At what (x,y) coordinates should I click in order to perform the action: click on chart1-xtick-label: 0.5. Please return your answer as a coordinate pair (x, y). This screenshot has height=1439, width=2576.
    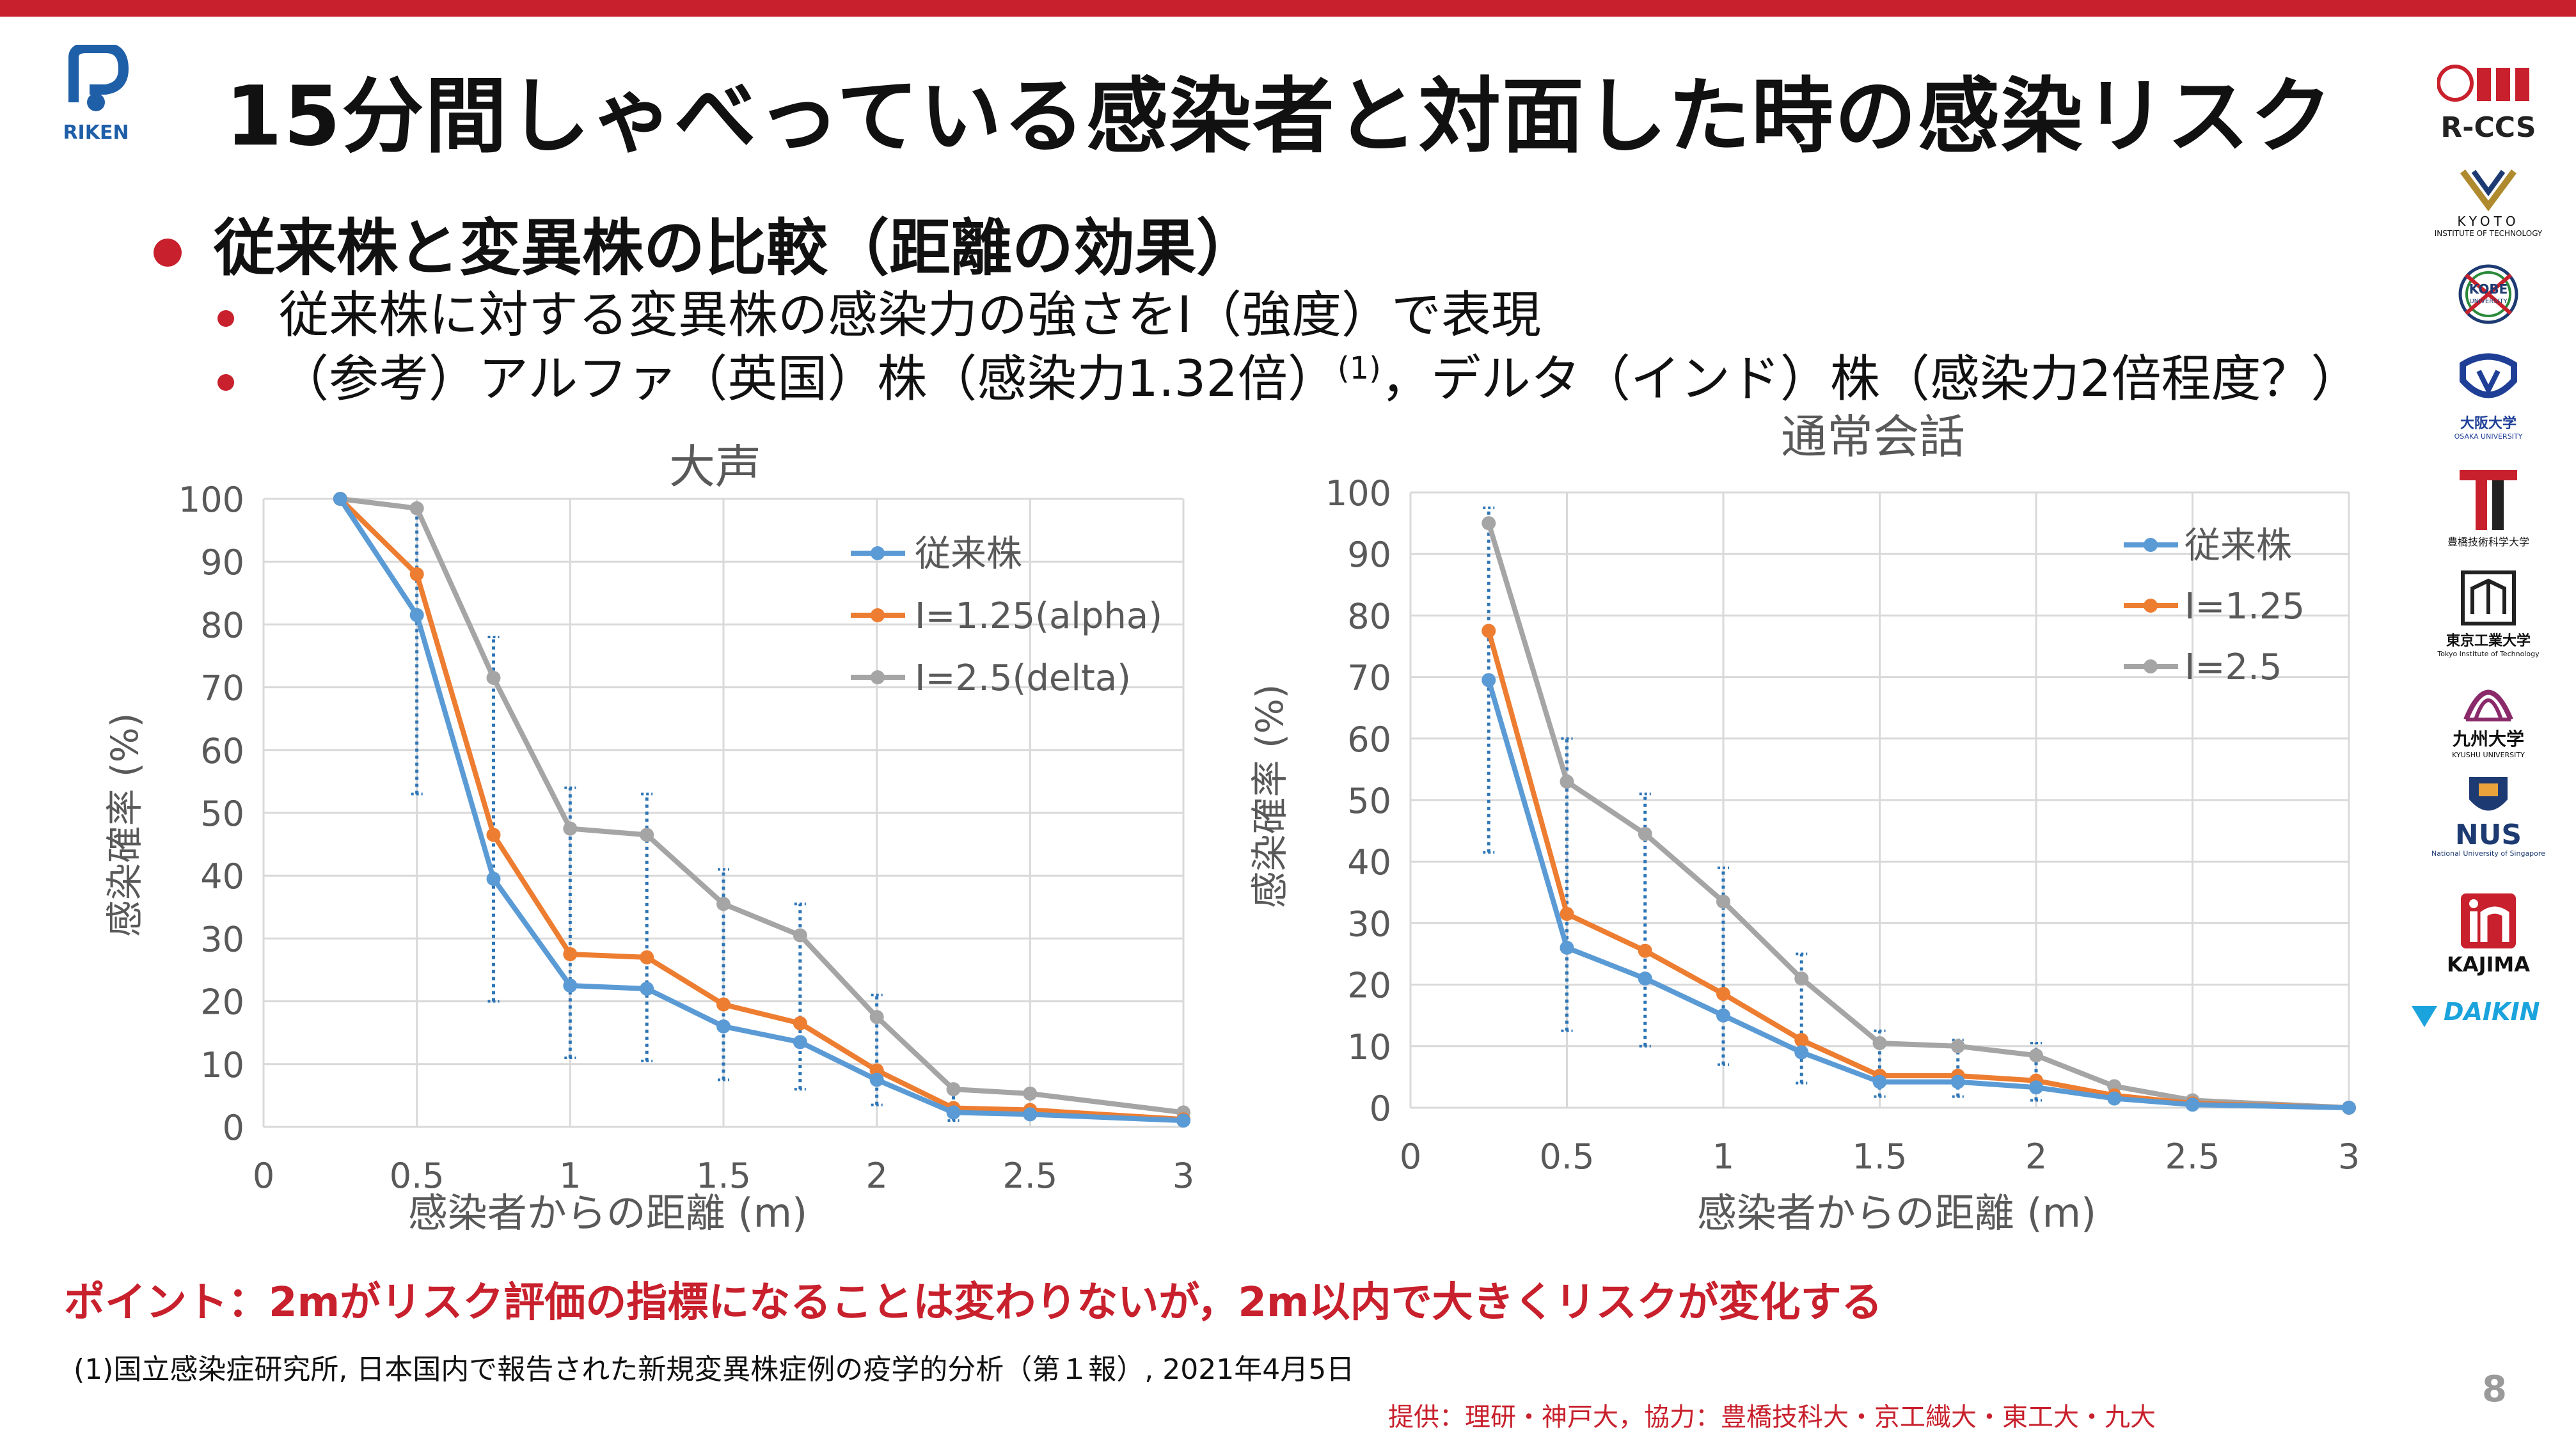
    Looking at the image, I should click on (417, 1176).